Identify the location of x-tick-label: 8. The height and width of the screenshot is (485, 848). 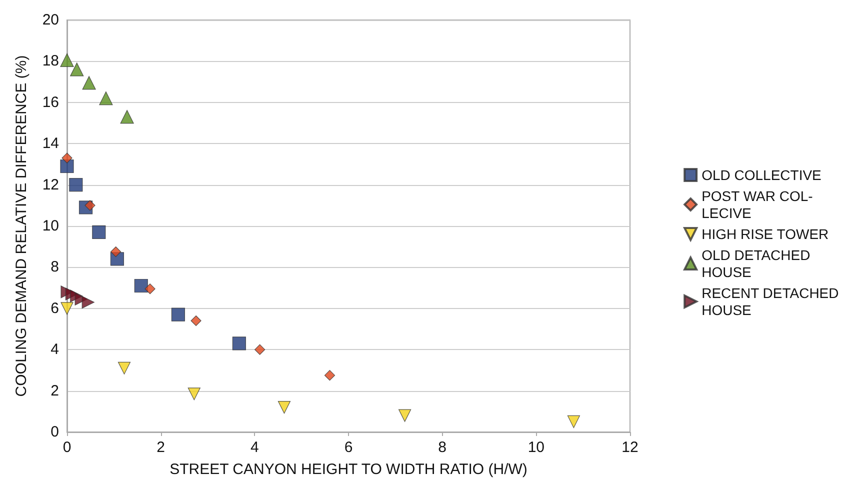
(442, 447).